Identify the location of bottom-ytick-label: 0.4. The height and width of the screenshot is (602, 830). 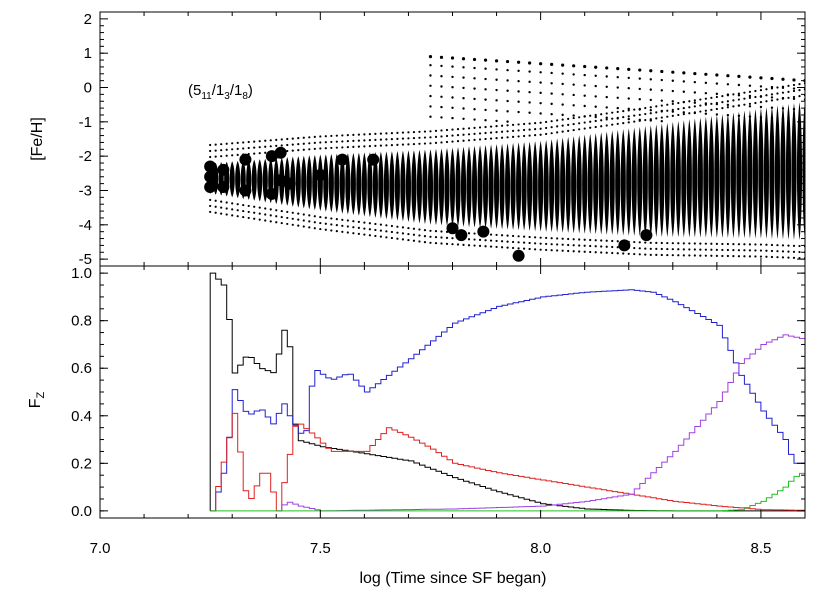
(81, 416).